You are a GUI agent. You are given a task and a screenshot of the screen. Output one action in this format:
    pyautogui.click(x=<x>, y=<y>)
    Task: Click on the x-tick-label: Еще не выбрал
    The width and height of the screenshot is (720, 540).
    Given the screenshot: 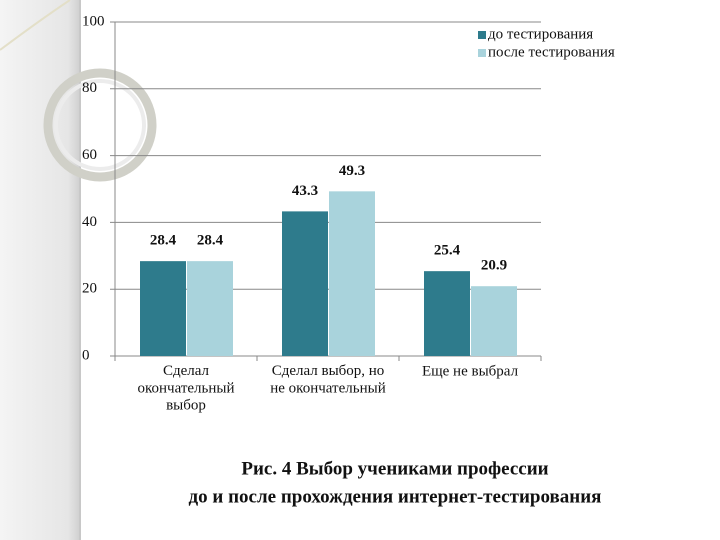 What is the action you would take?
    pyautogui.click(x=470, y=371)
    